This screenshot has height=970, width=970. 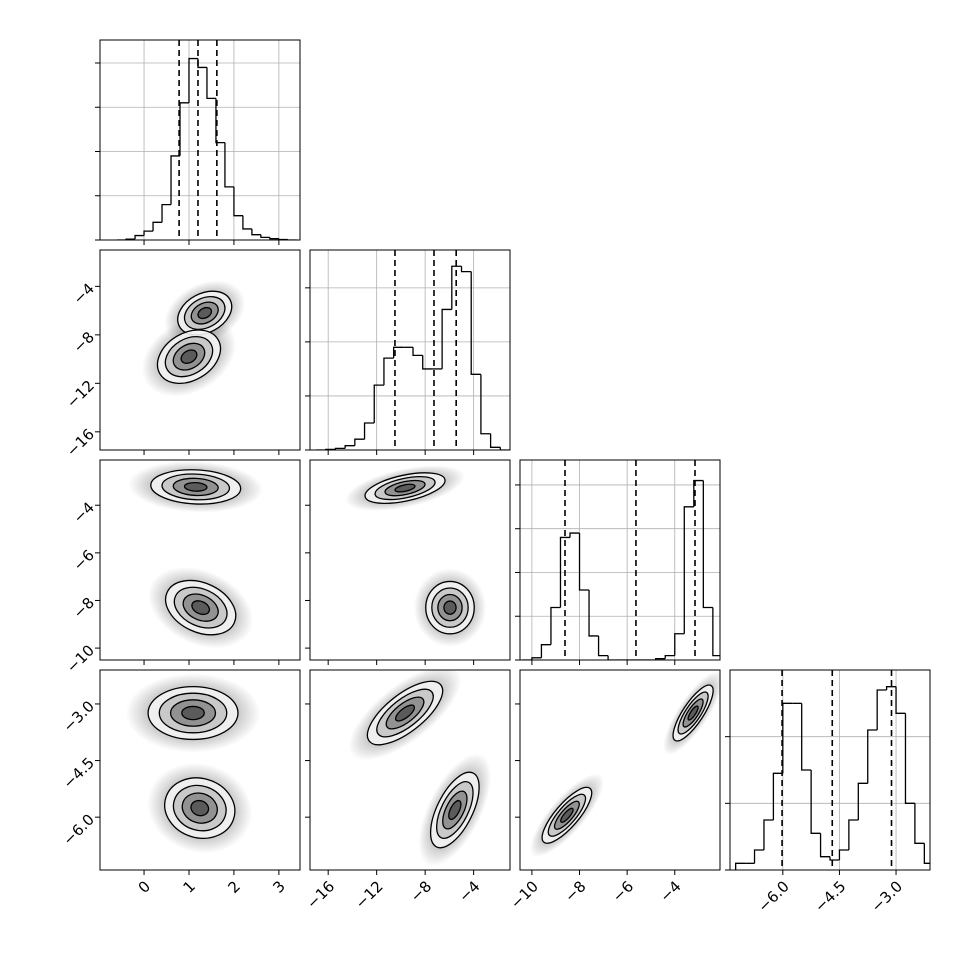 I want to click on x-tick-label: −4, so click(x=469, y=891).